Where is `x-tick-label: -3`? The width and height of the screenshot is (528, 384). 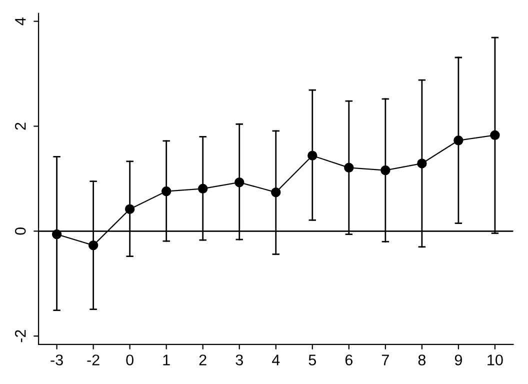
x-tick-label: -3 is located at coordinates (56, 360).